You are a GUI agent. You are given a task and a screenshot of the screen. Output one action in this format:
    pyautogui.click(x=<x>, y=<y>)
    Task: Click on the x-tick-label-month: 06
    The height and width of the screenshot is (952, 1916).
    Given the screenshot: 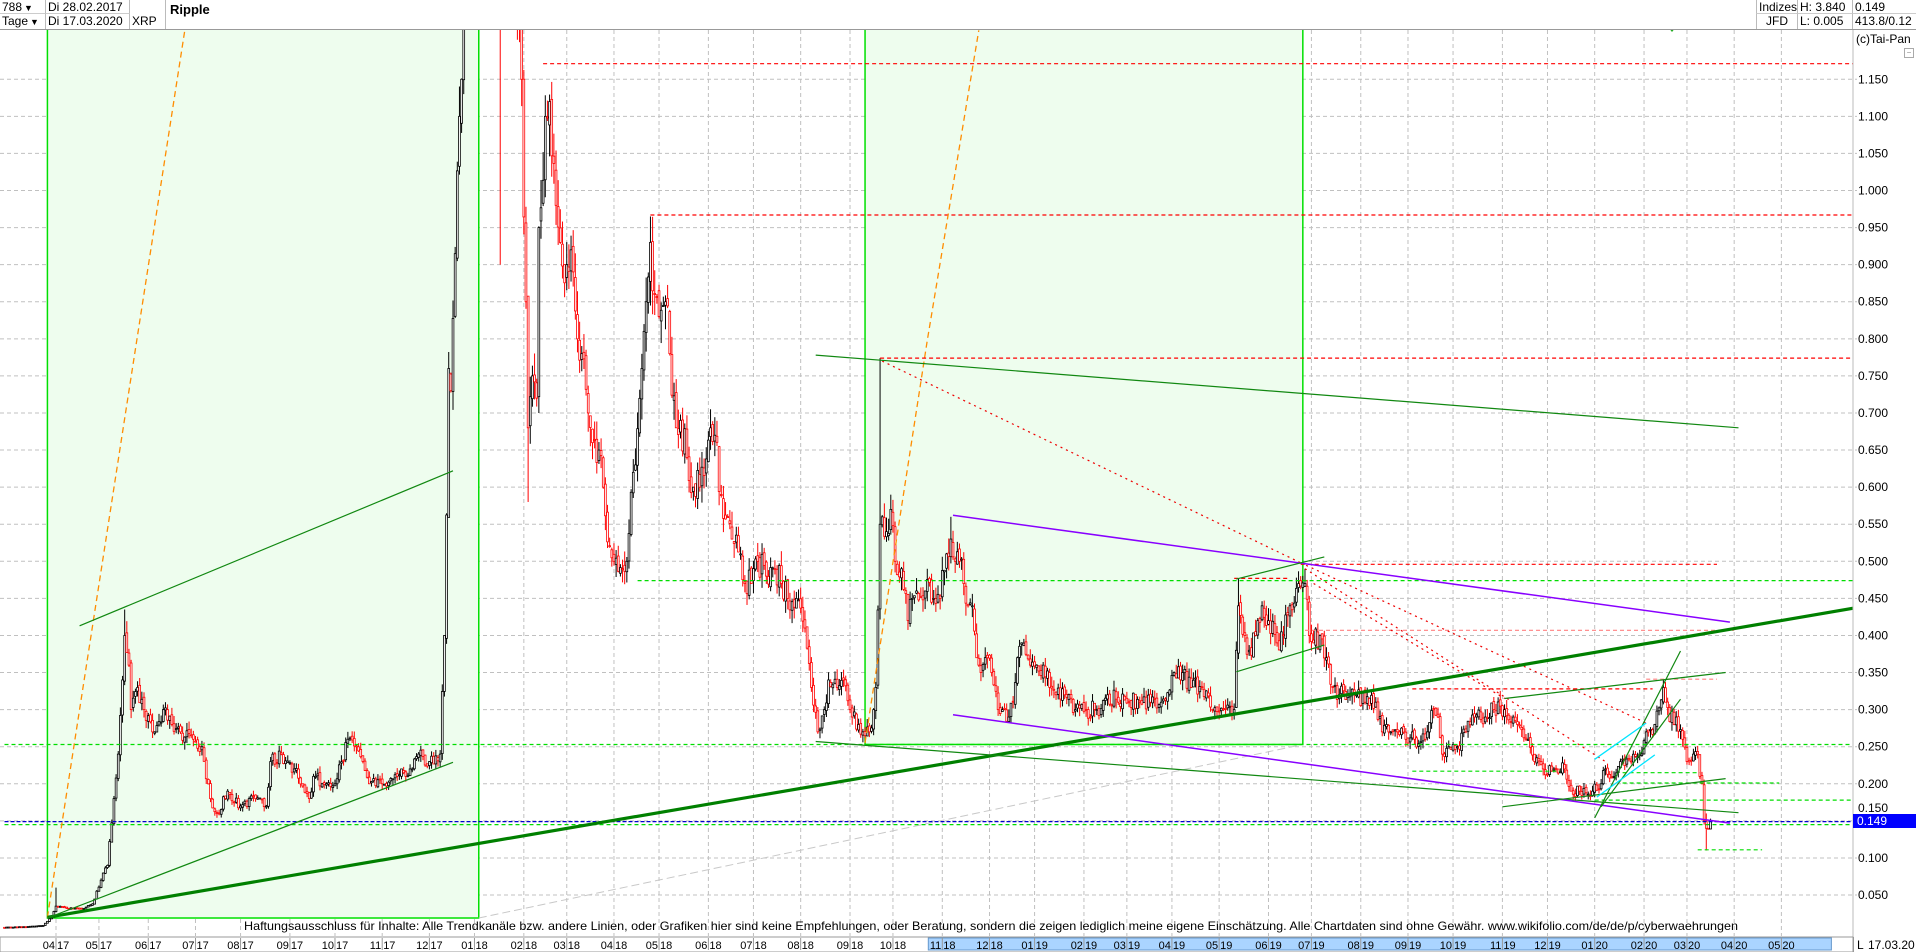 What is the action you would take?
    pyautogui.click(x=701, y=946)
    